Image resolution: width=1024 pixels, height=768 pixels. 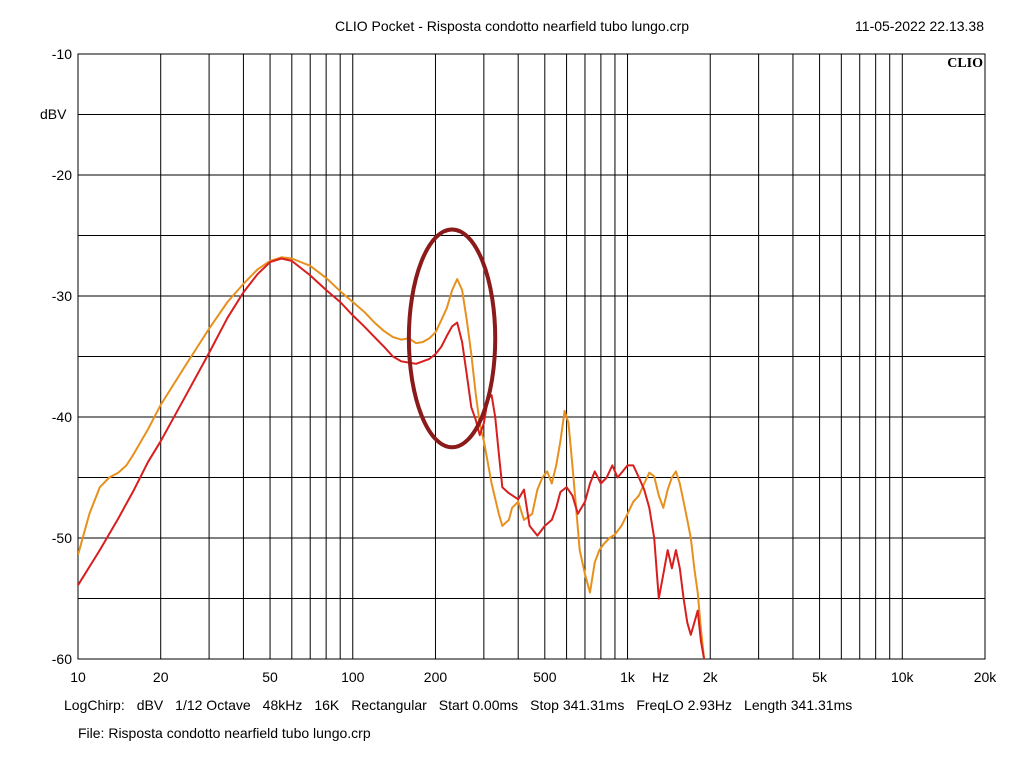 I want to click on x-tick-label: 500, so click(x=545, y=677).